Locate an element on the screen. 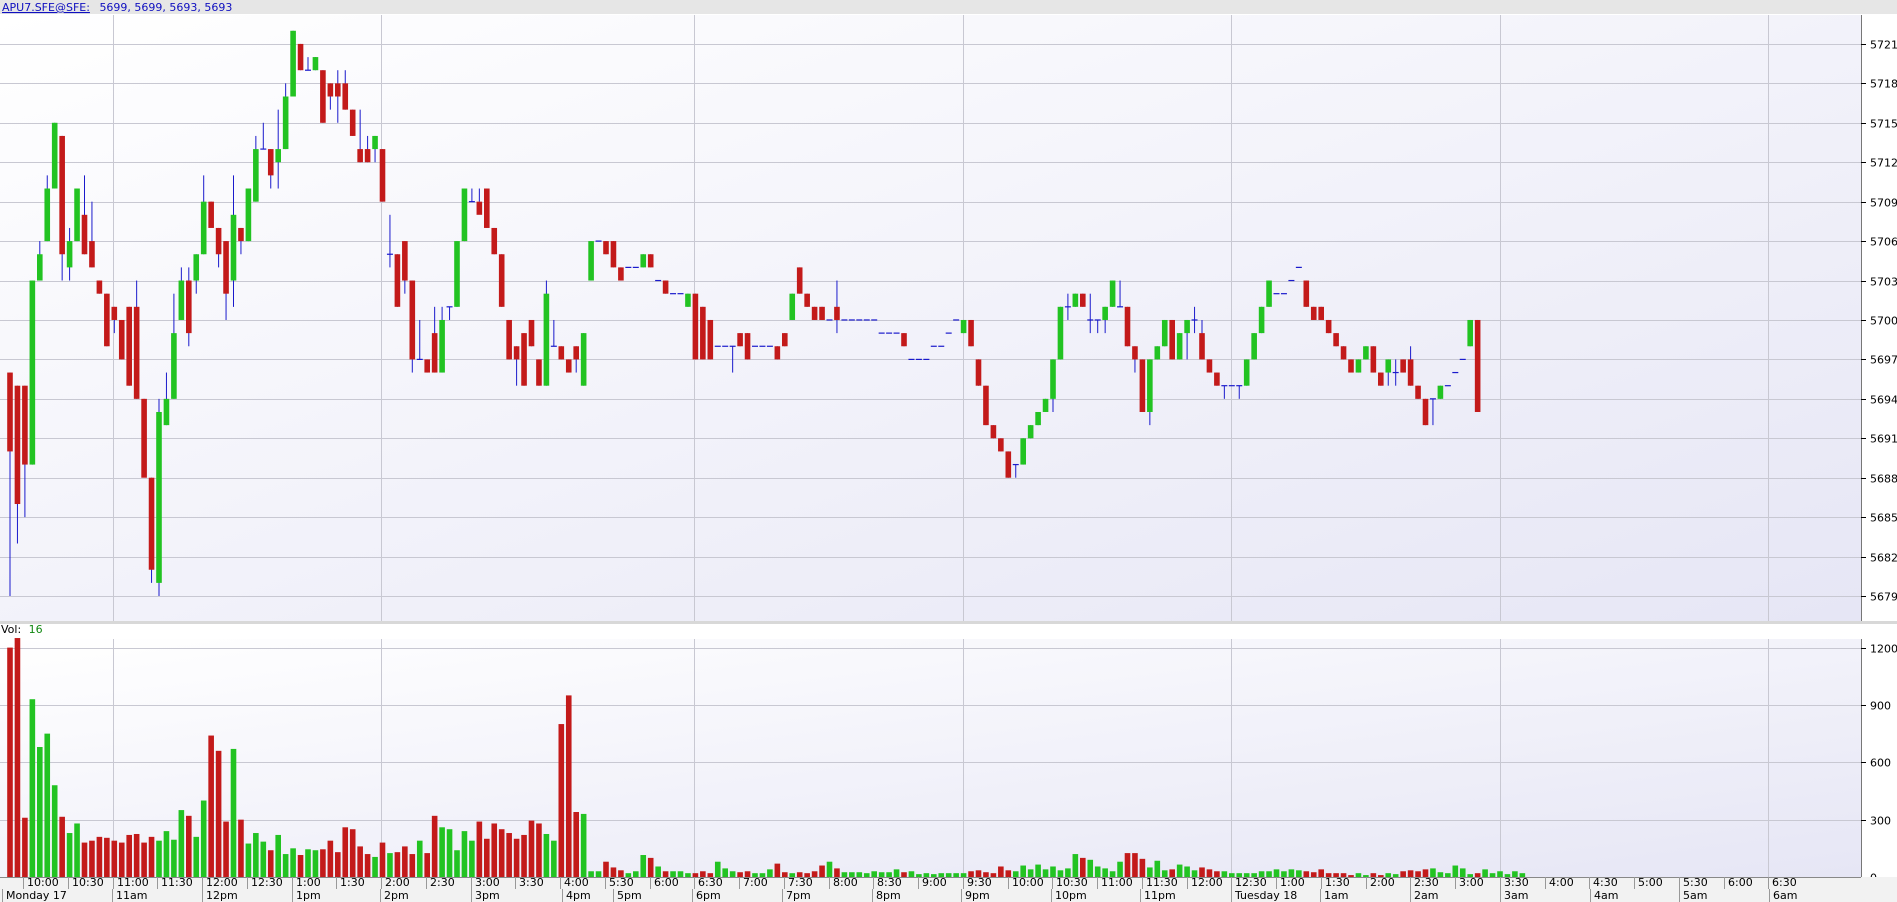  price-tick-label: 5691 is located at coordinates (1883, 439).